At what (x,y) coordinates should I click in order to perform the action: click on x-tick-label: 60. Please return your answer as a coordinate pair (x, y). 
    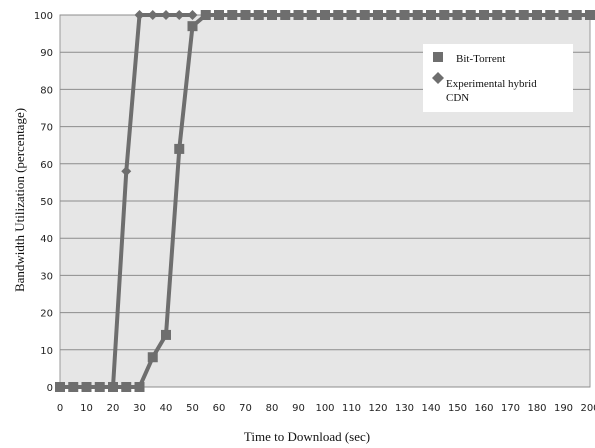
    Looking at the image, I should click on (219, 408).